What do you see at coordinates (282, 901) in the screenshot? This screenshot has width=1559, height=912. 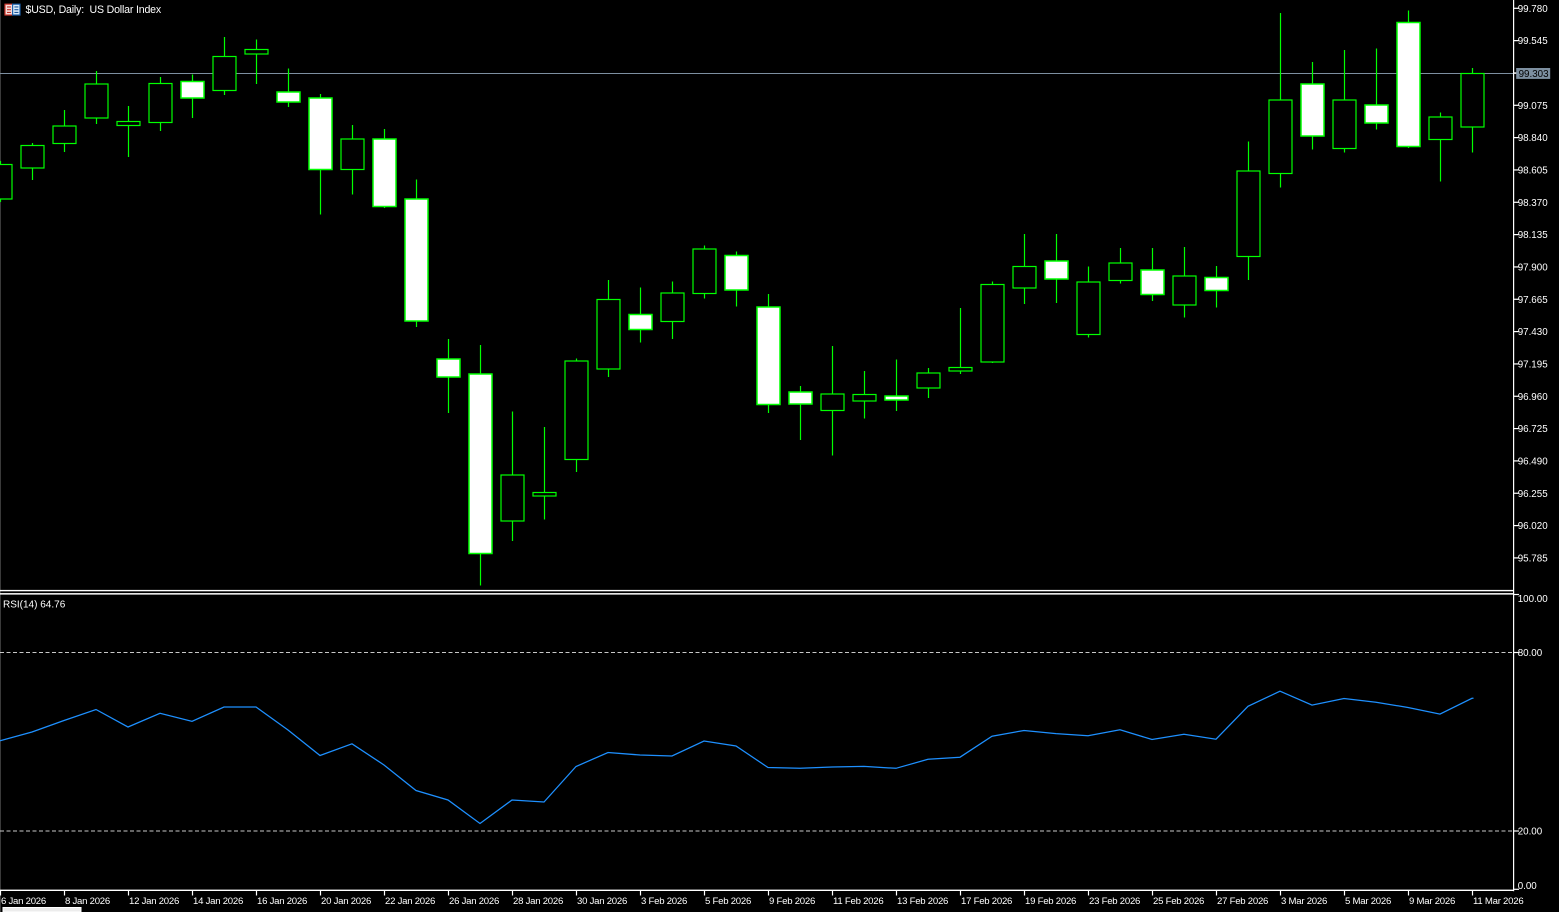 I see `svg-text: 16 Jan 2026` at bounding box center [282, 901].